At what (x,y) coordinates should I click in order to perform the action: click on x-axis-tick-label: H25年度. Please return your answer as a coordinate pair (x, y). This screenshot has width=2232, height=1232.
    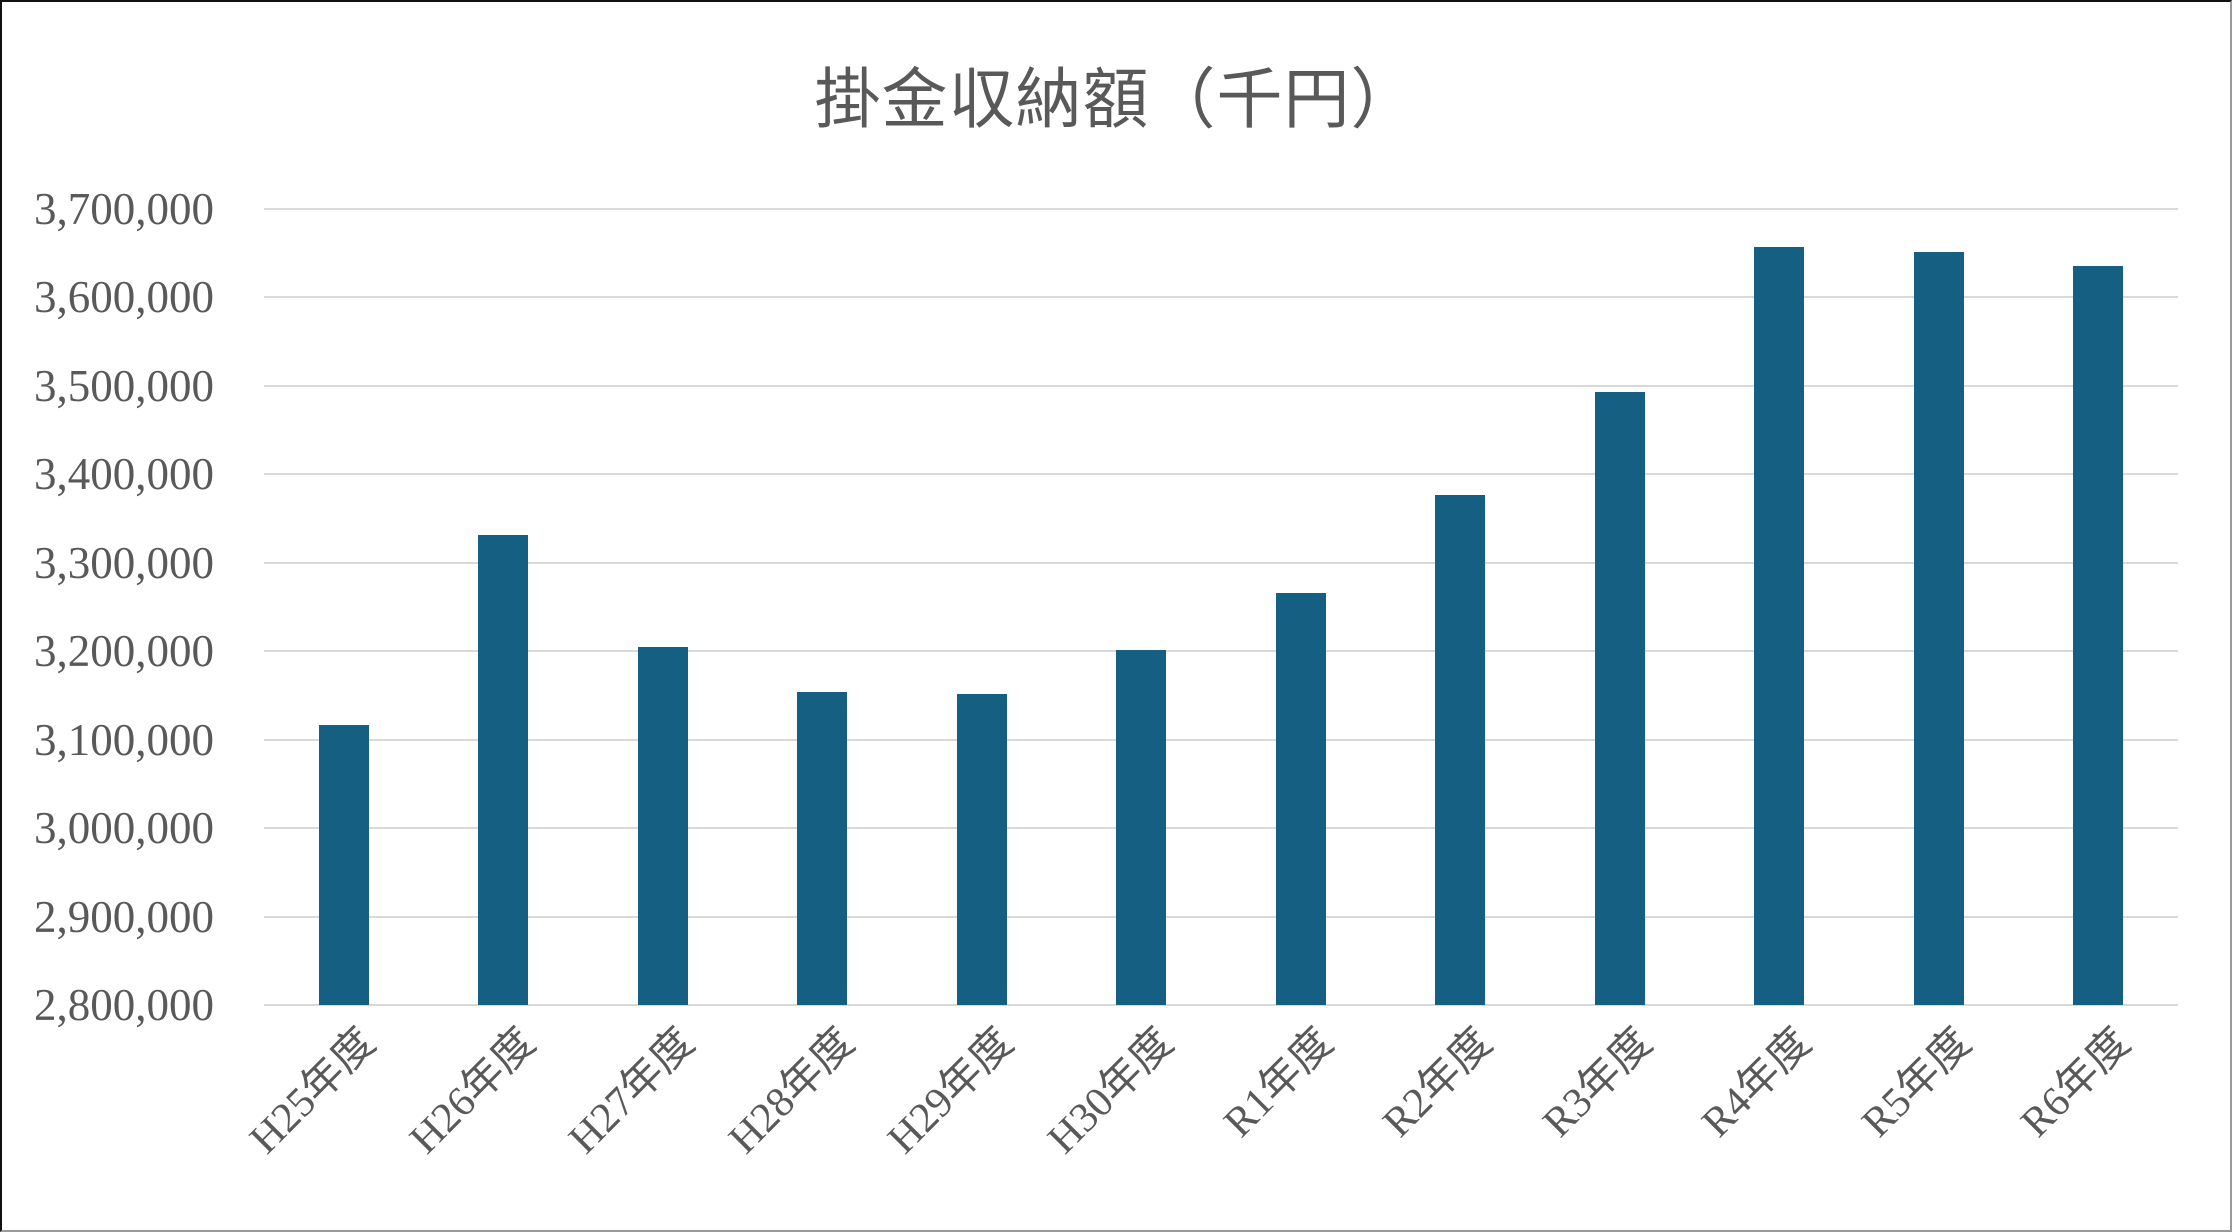
    Looking at the image, I should click on (313, 1091).